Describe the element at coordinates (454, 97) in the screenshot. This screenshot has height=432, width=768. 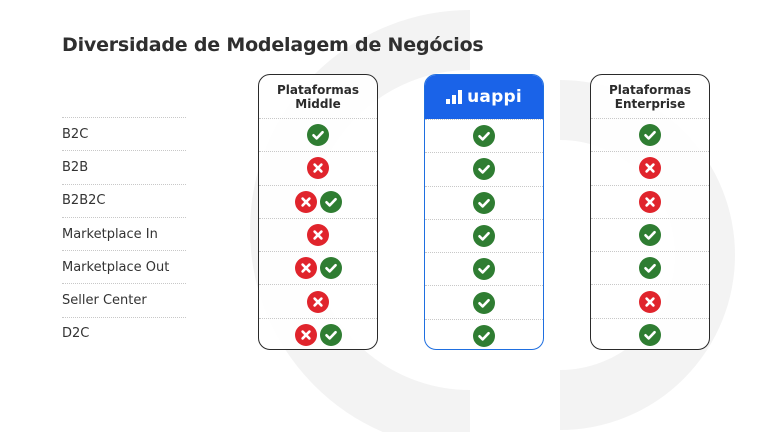
I see `uappi-logo-icon` at that location.